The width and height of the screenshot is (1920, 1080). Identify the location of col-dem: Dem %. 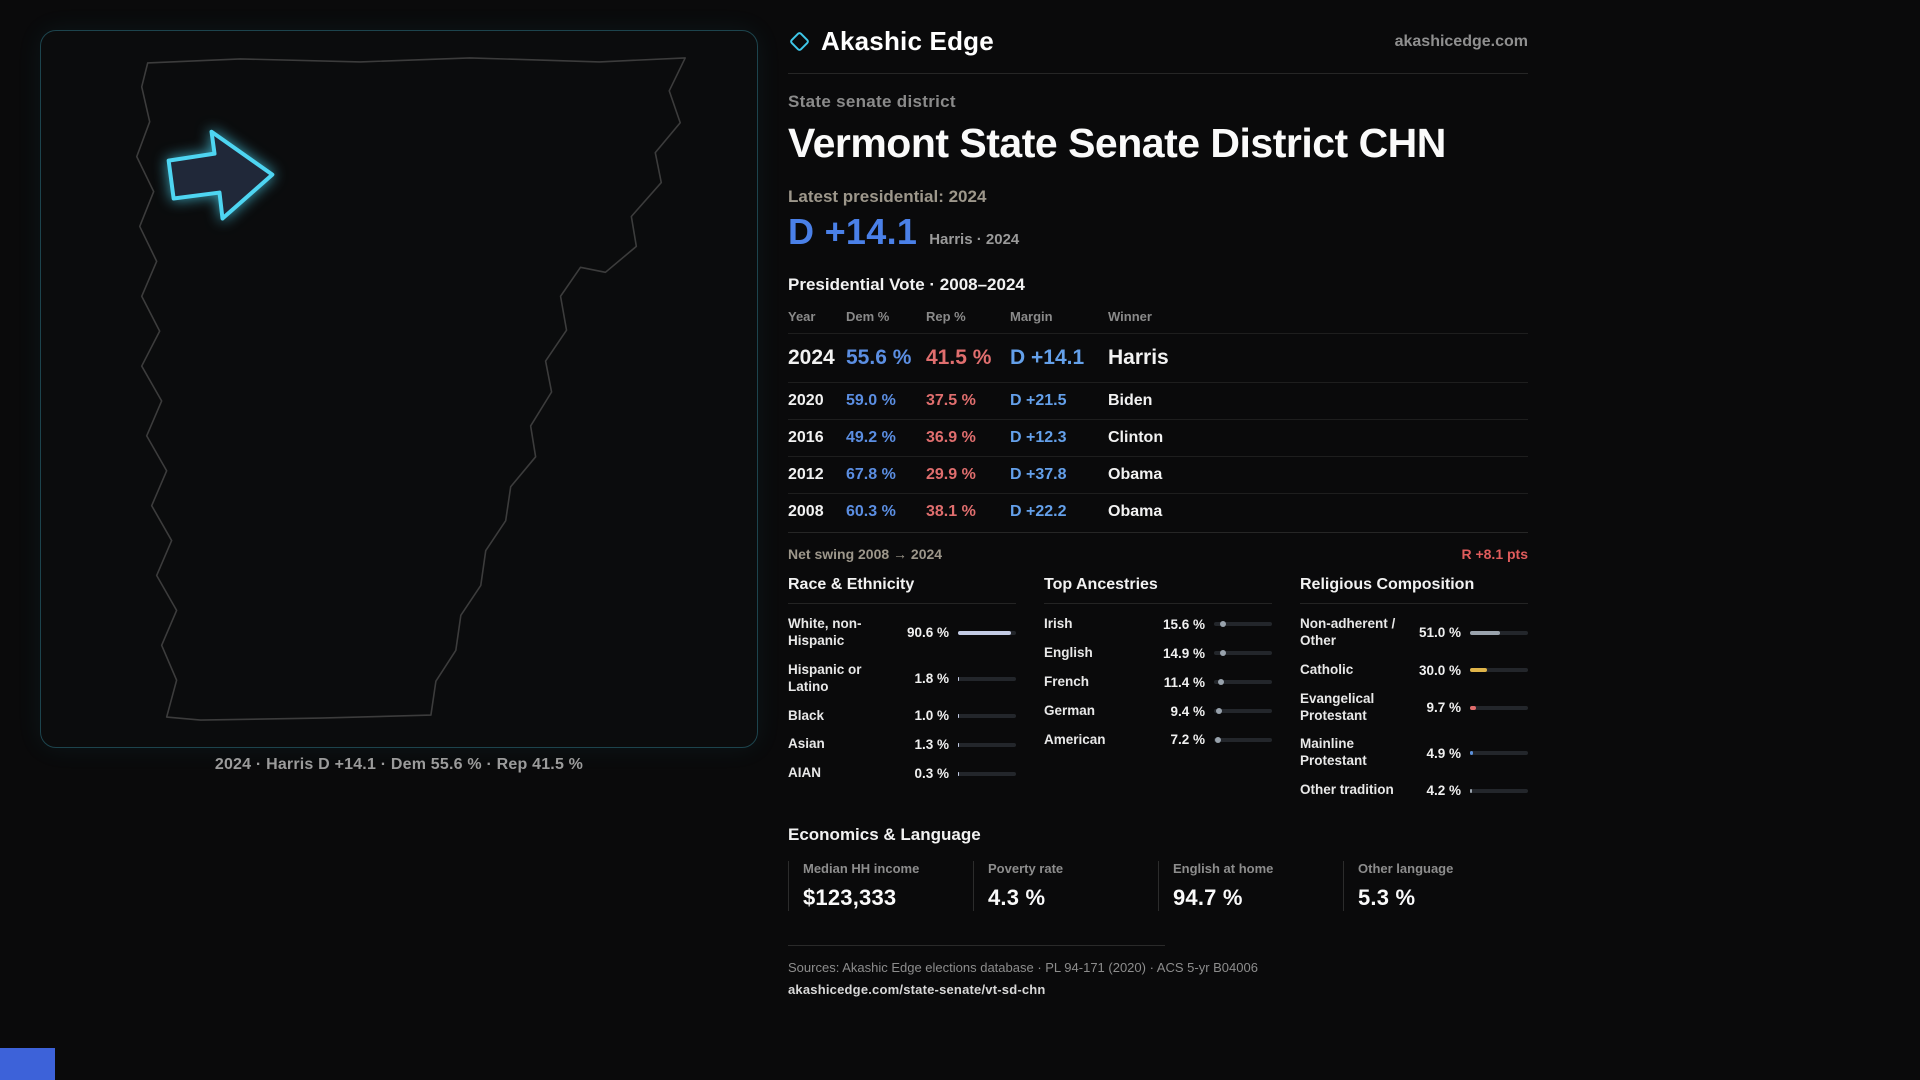
(868, 316).